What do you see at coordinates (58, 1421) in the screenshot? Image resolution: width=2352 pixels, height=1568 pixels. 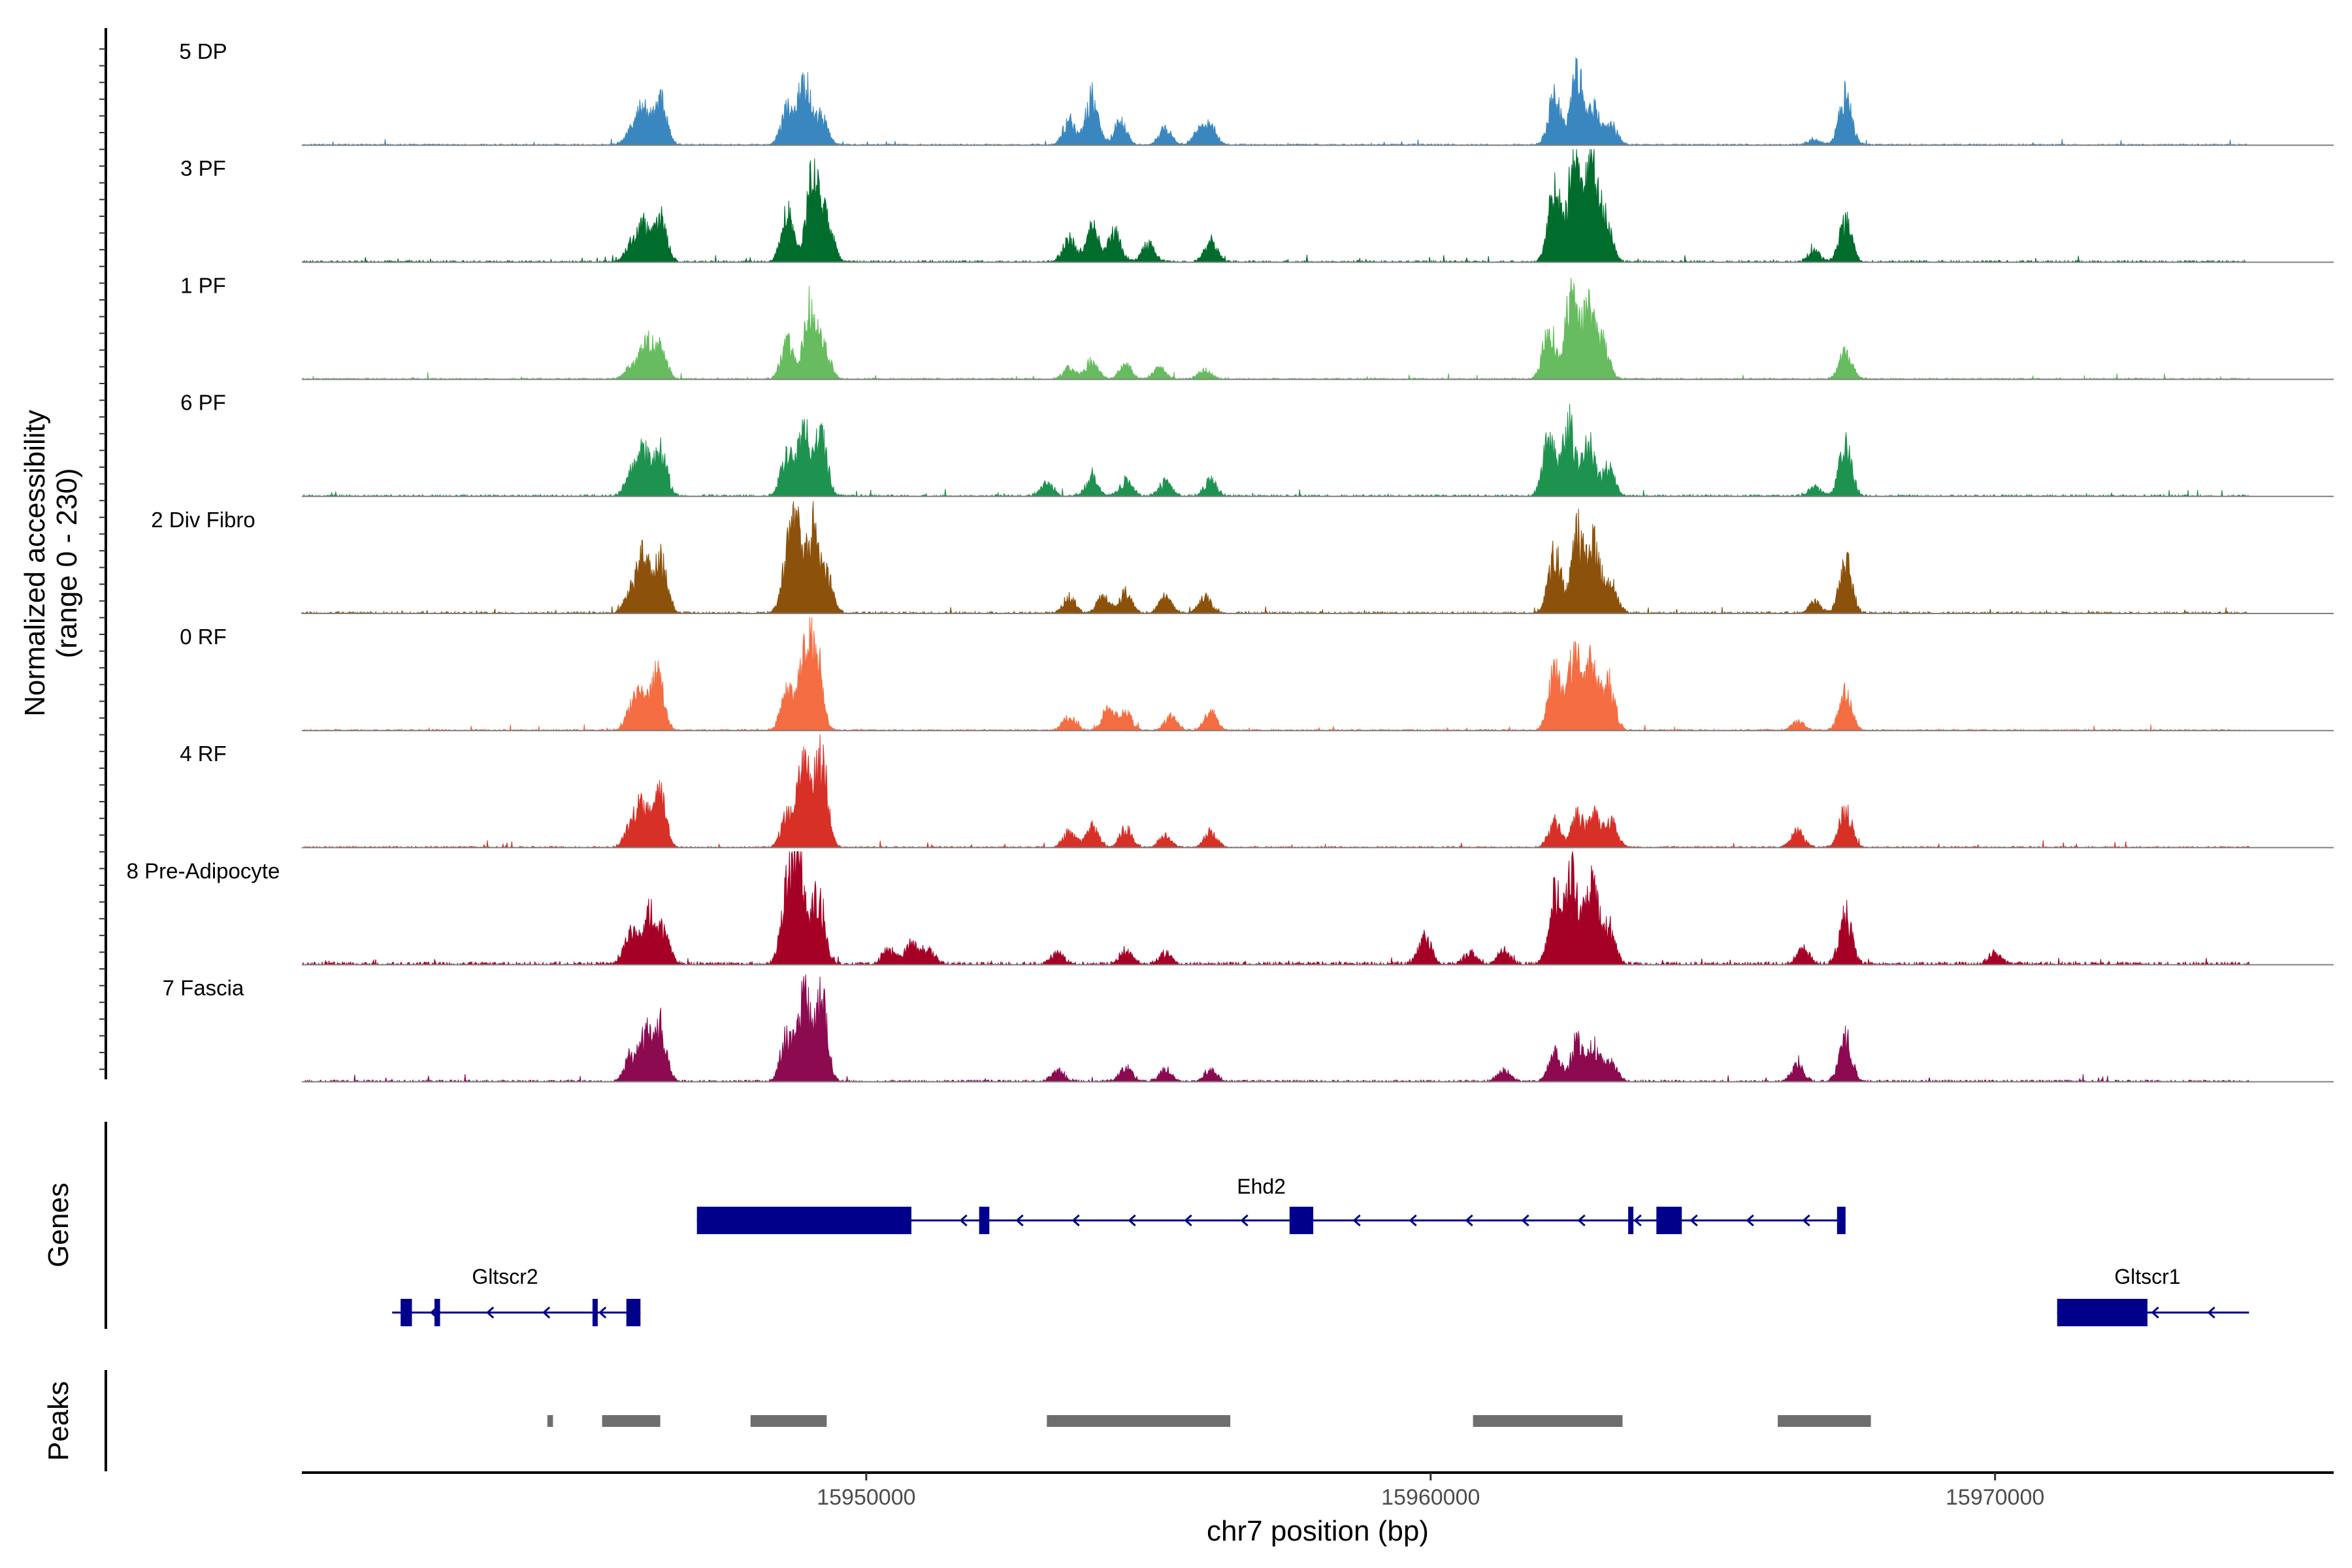 I see `peaks-axis-title: Peaks` at bounding box center [58, 1421].